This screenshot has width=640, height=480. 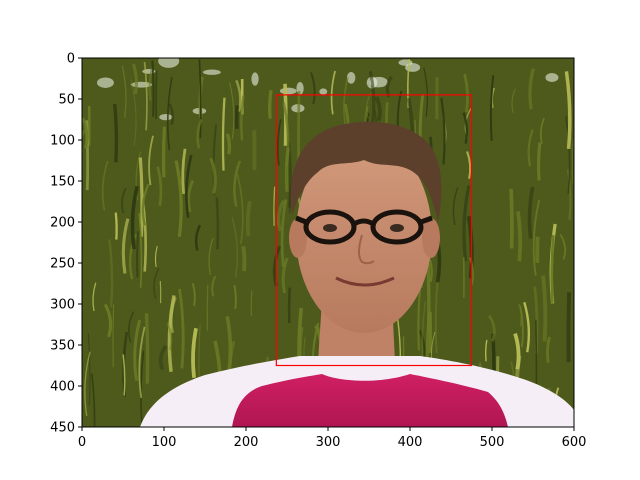 What do you see at coordinates (328, 442) in the screenshot?
I see `x-tick-label: 300` at bounding box center [328, 442].